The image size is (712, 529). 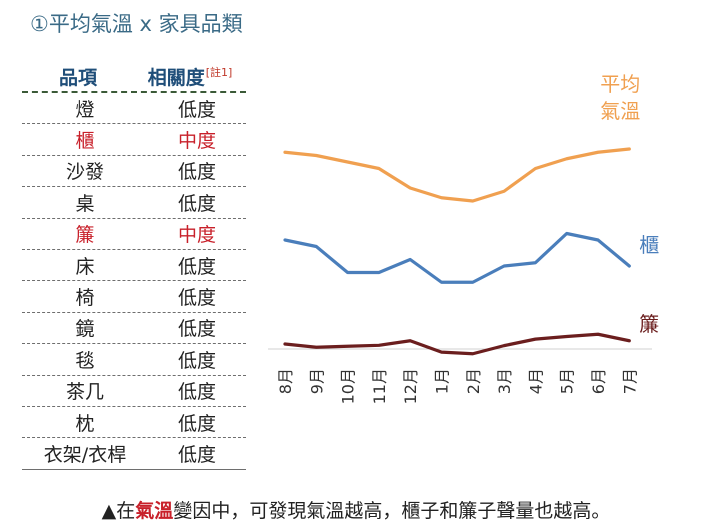 What do you see at coordinates (134, 203) in the screenshot?
I see `table-row: 桌 低度` at bounding box center [134, 203].